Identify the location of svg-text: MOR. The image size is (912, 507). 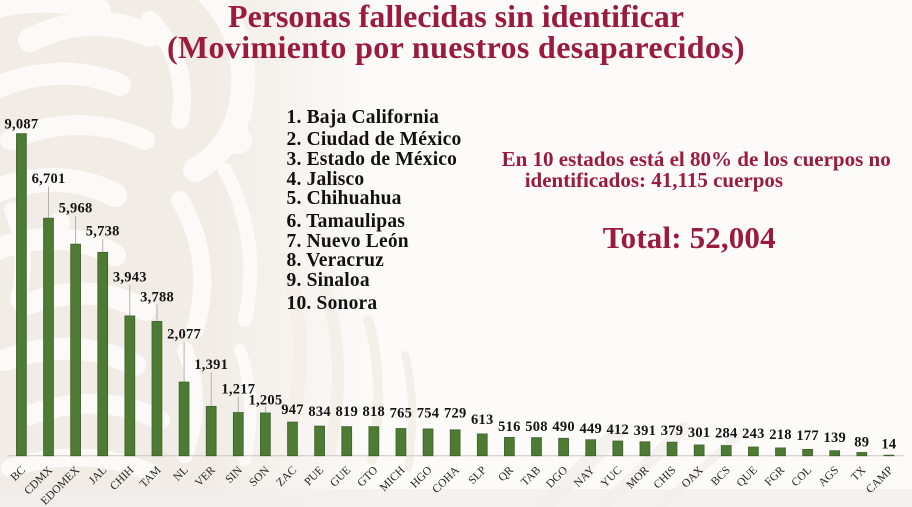
(638, 477).